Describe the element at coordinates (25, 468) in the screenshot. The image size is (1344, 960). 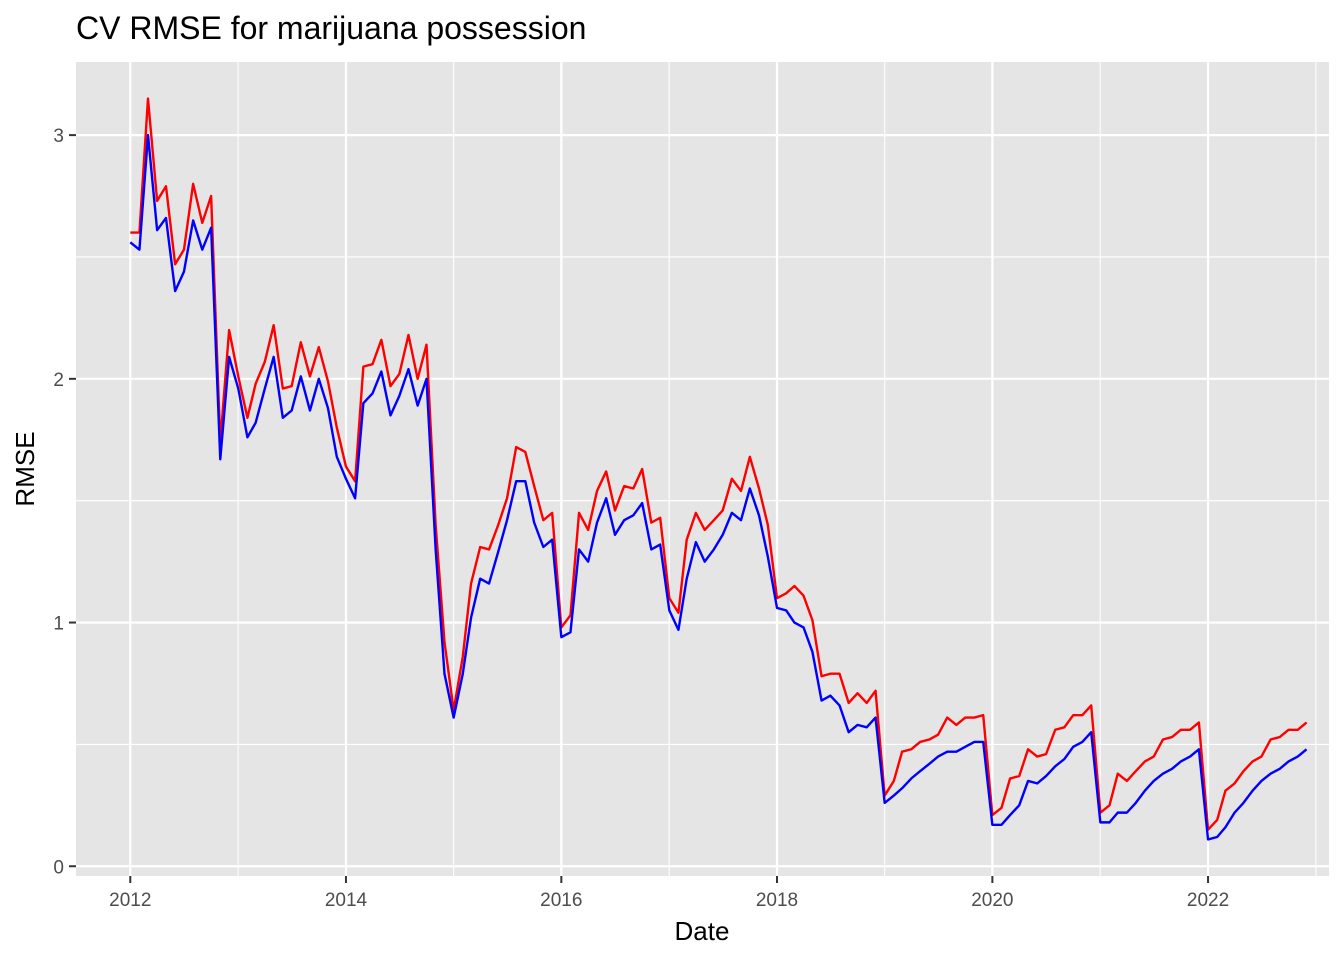
I see `y-axis-title: RMSE` at that location.